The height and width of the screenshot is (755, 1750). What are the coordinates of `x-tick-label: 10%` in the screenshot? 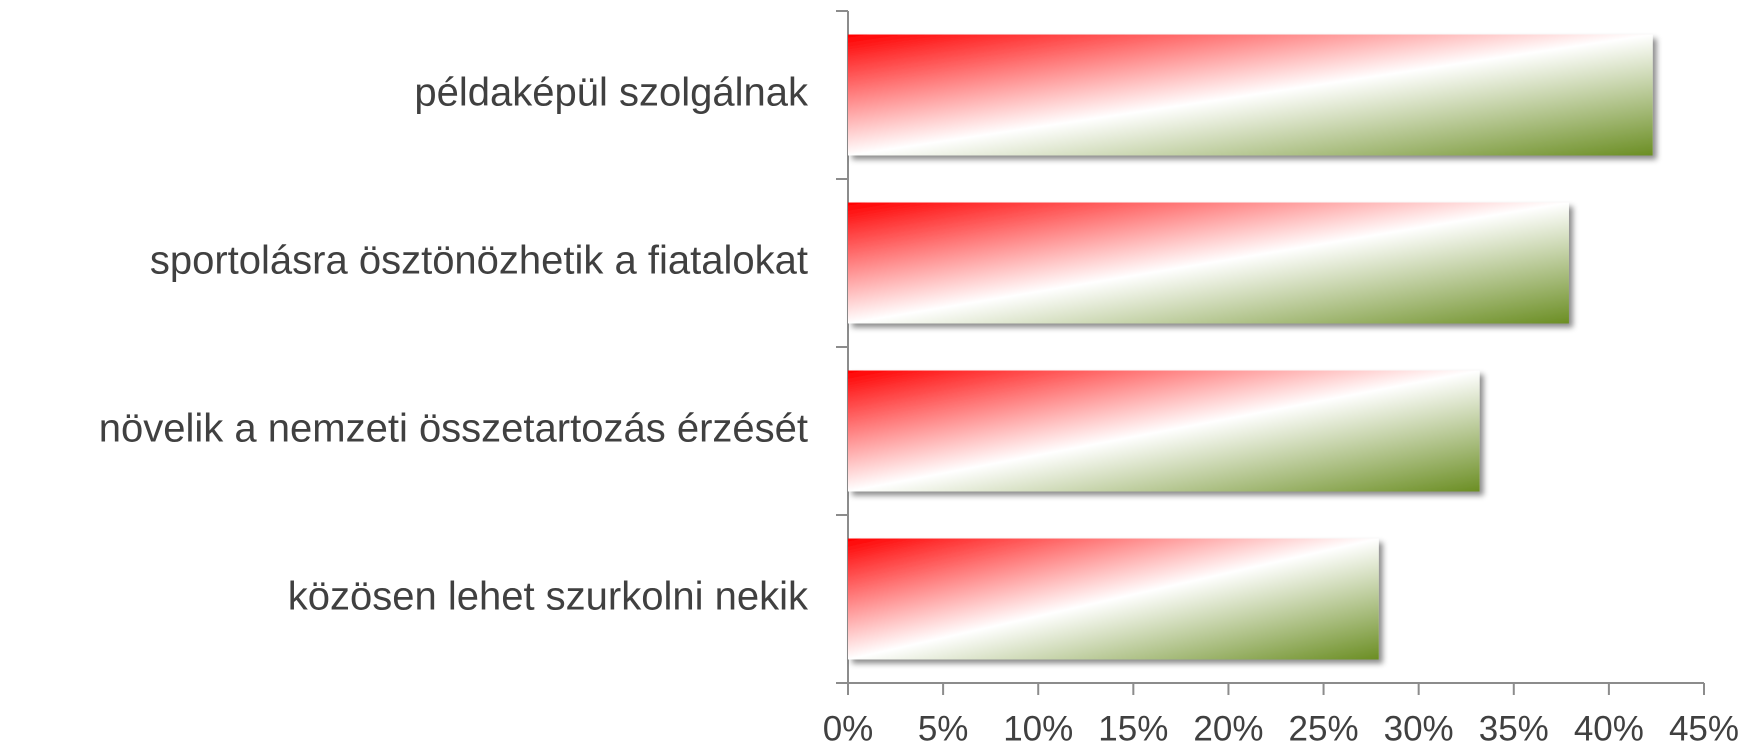 It's located at (1038, 728).